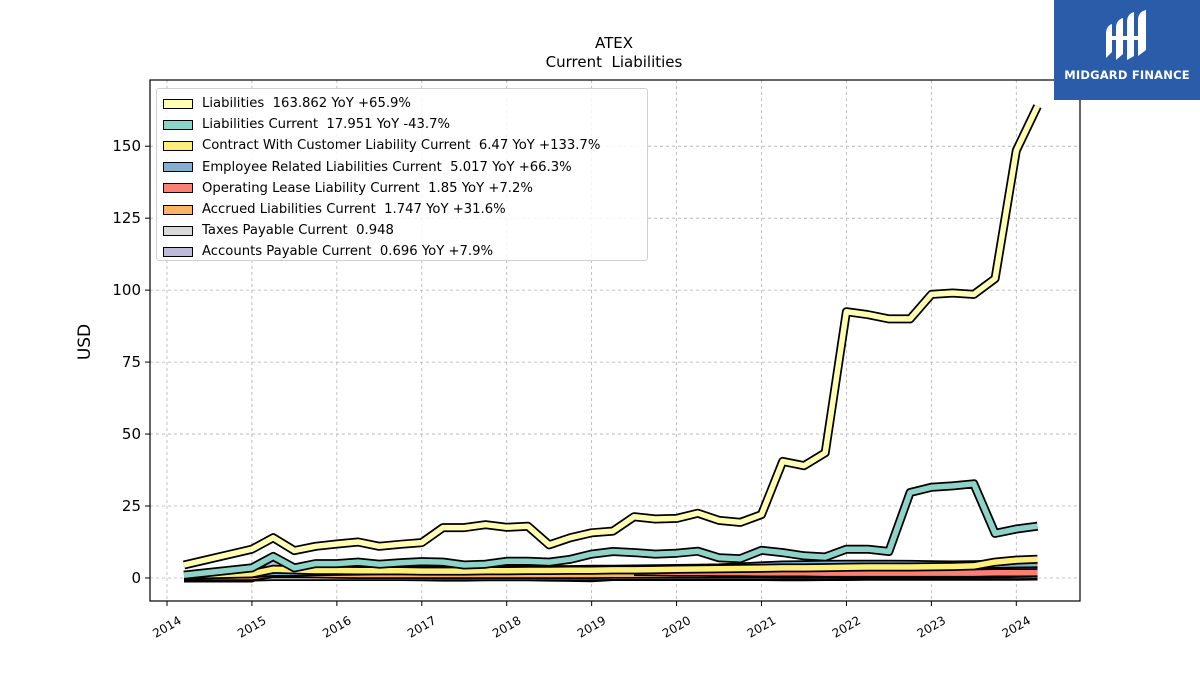  I want to click on legend-item: Accounts Payable Current 0.696 YoY +7.9%, so click(405, 251).